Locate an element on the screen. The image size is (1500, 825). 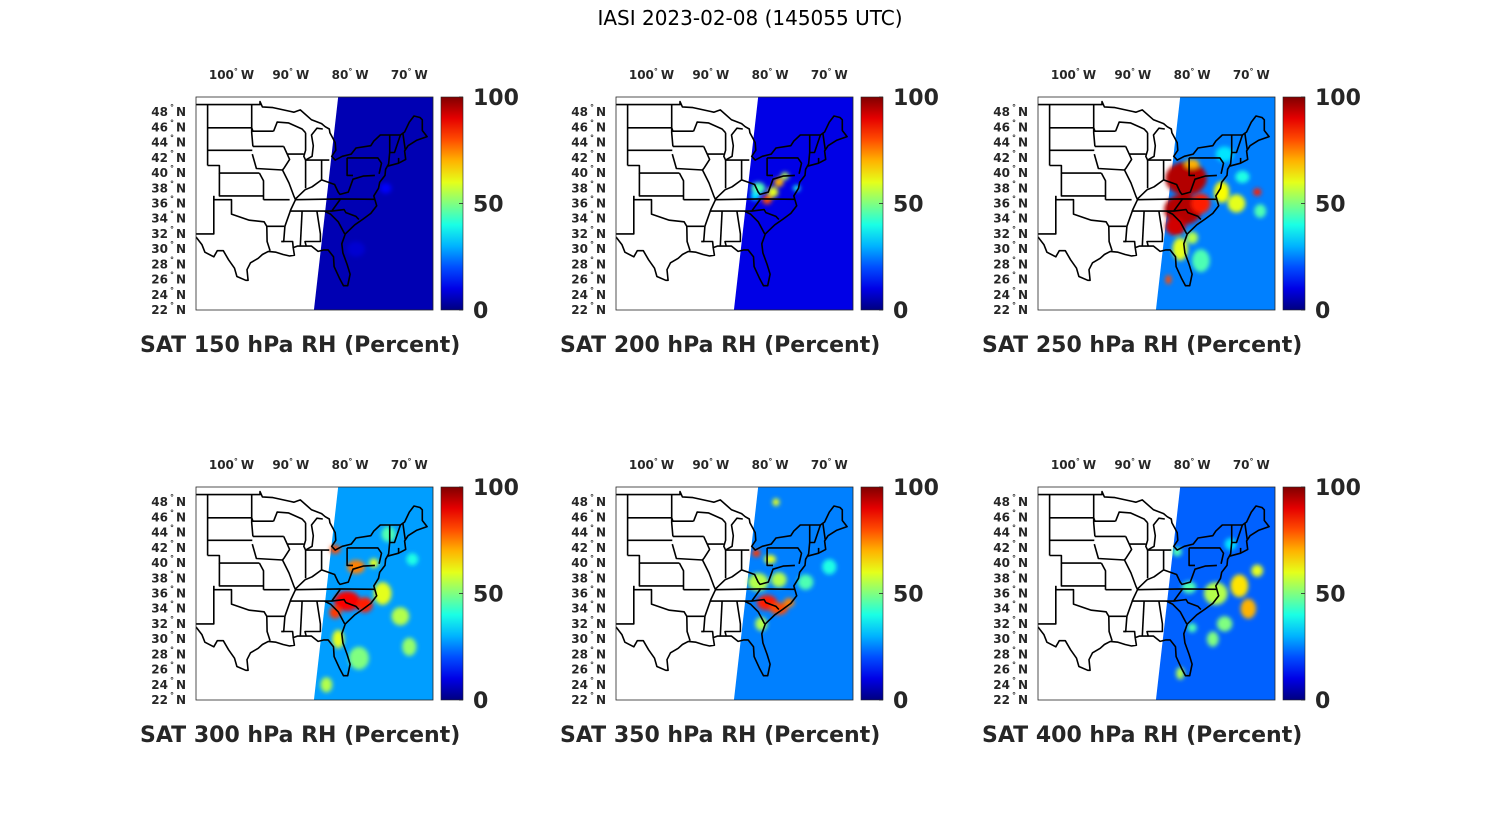
panel-title: SAT 150 hPa RH (Percent) is located at coordinates (300, 345).